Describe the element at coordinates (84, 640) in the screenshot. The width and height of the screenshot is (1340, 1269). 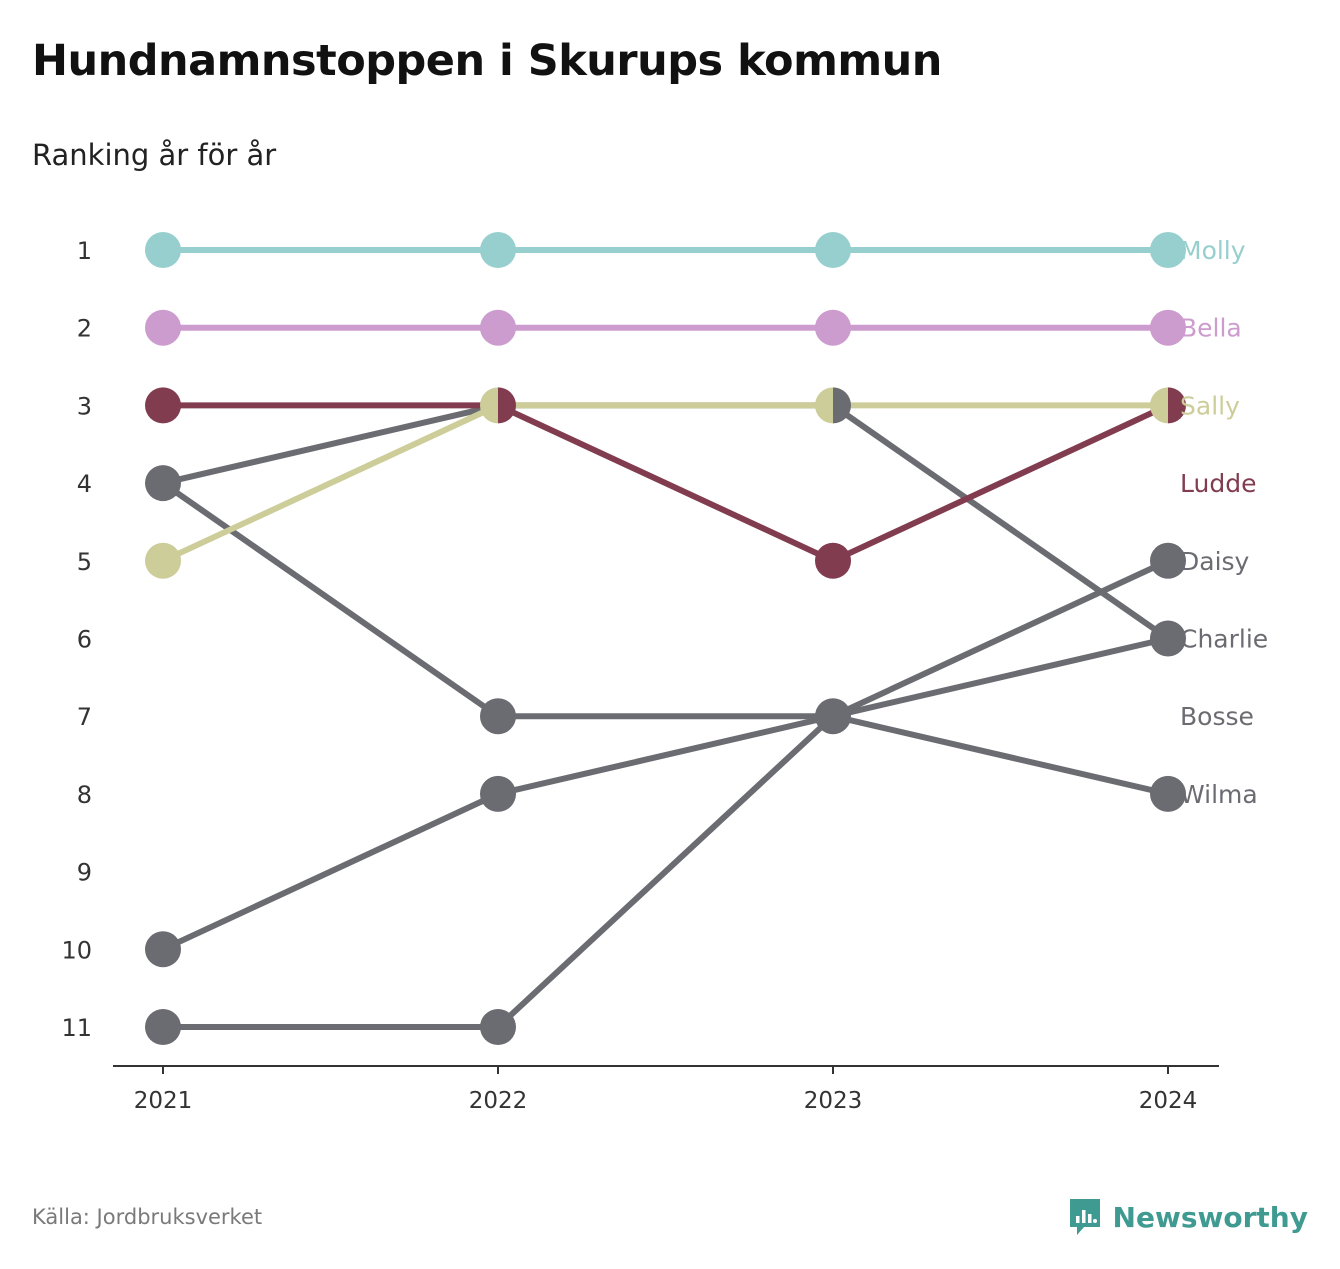
I see `y-tick-label: 6` at that location.